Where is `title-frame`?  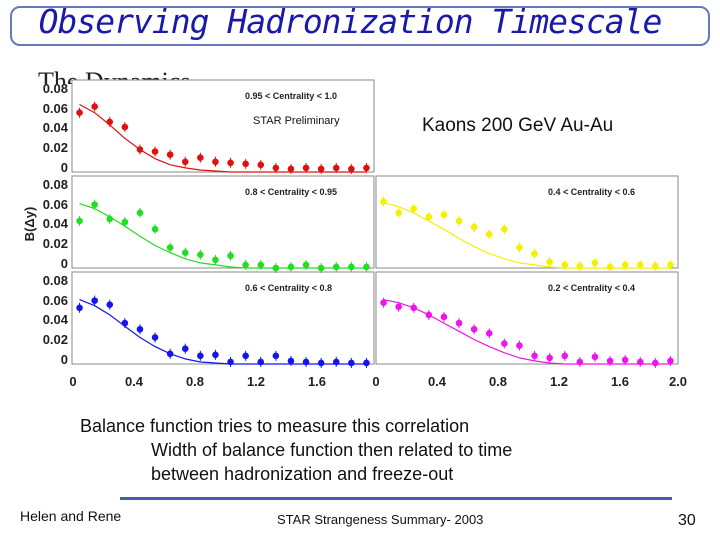 title-frame is located at coordinates (360, 26).